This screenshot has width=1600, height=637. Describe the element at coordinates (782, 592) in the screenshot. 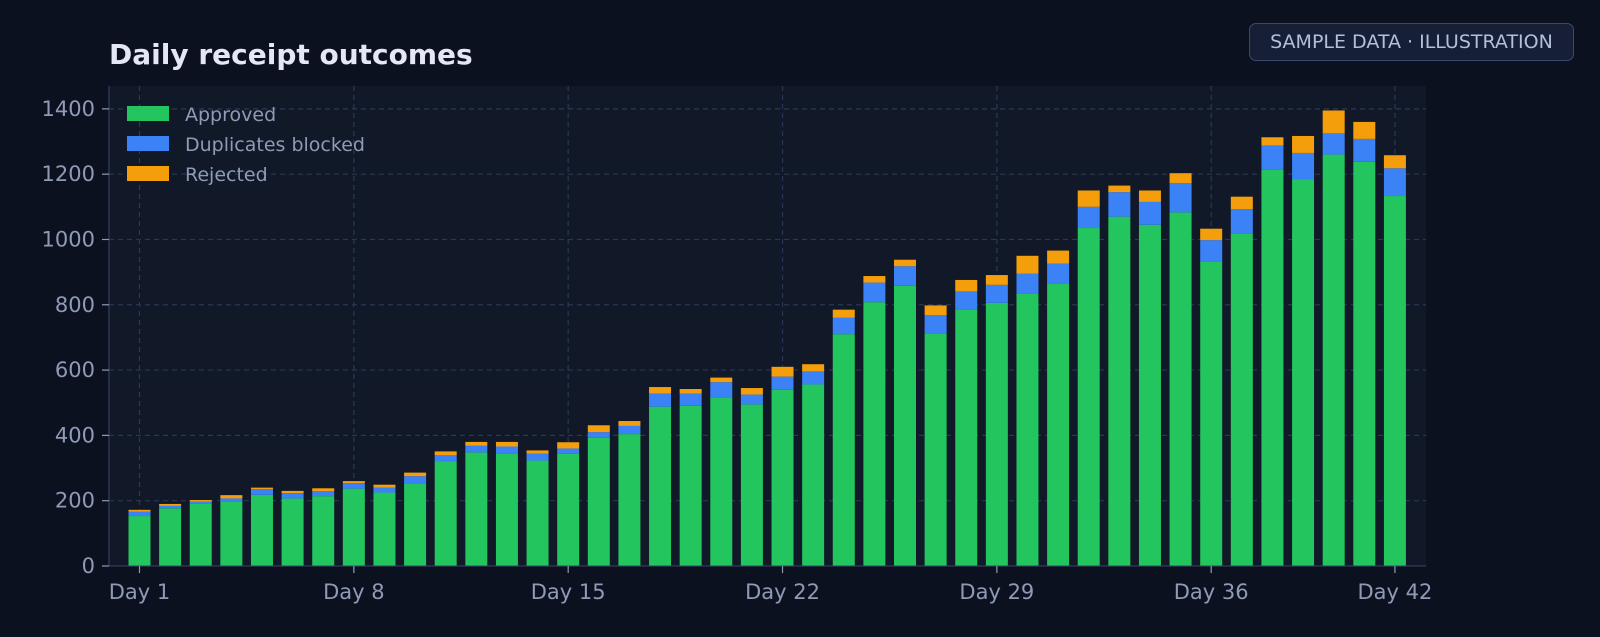

I see `x-tick-label: Day 22` at that location.